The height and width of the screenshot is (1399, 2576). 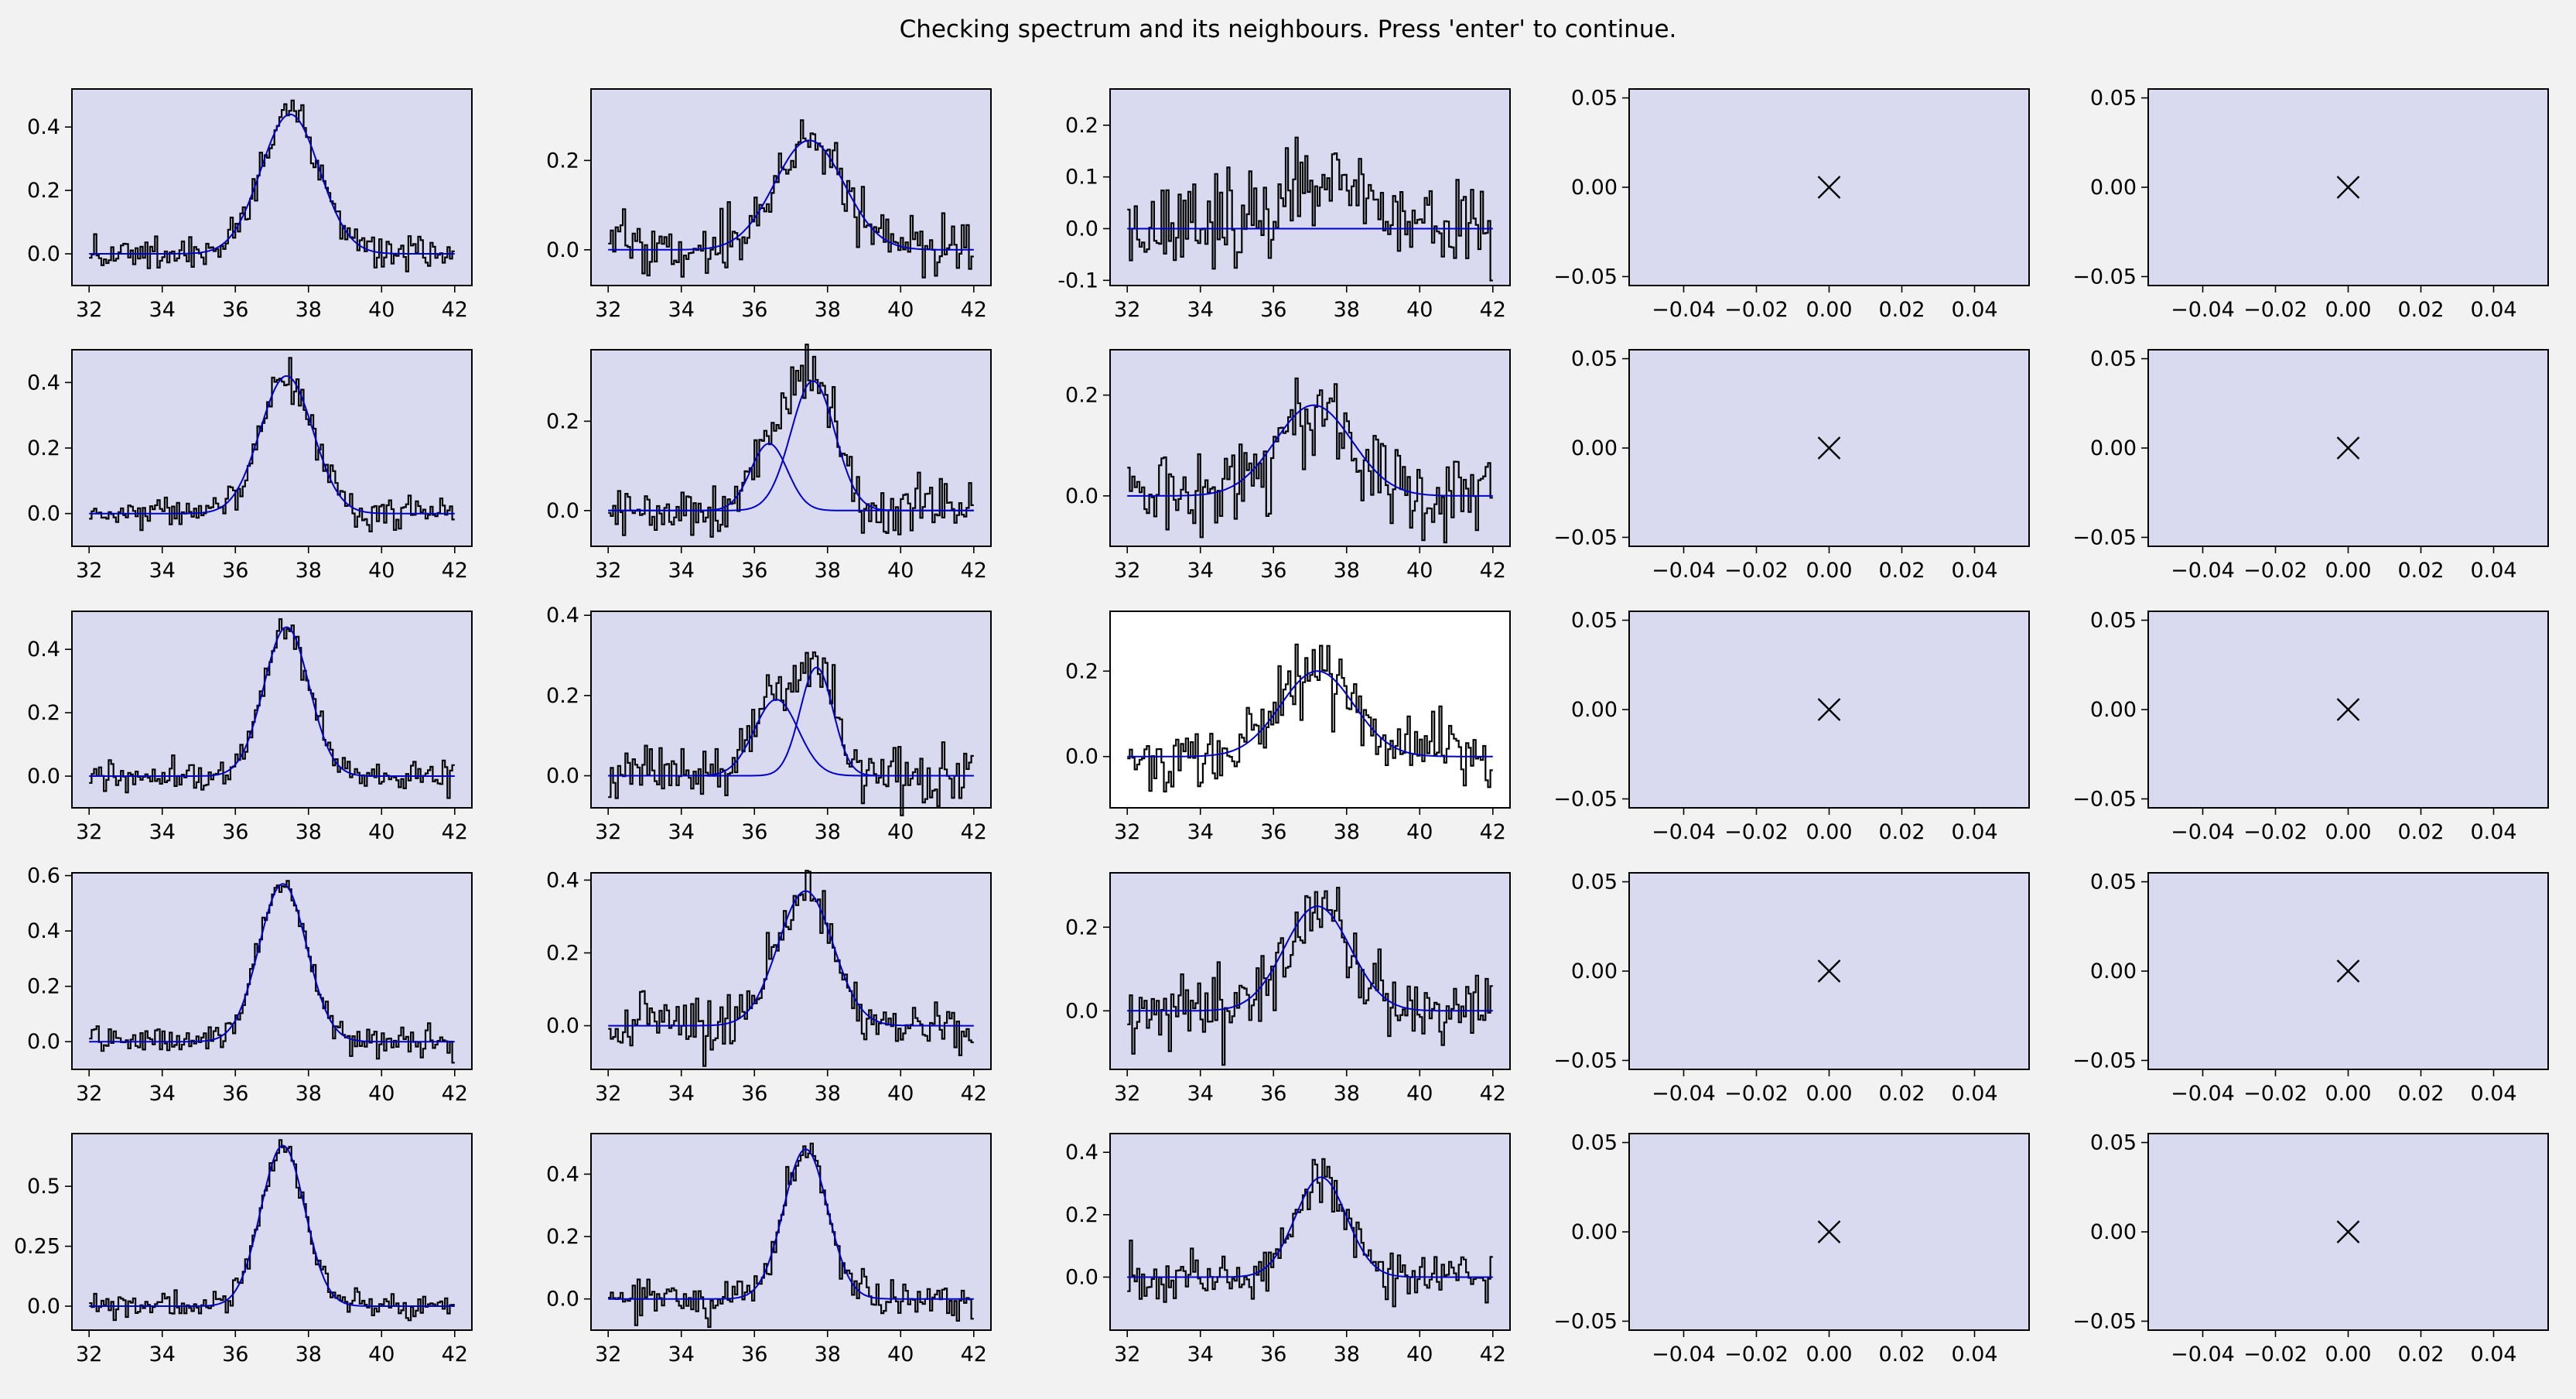 I want to click on subplot-r0-c0: 32 34 36 38 40 42 0.0 0.2 0.4, so click(x=250, y=205).